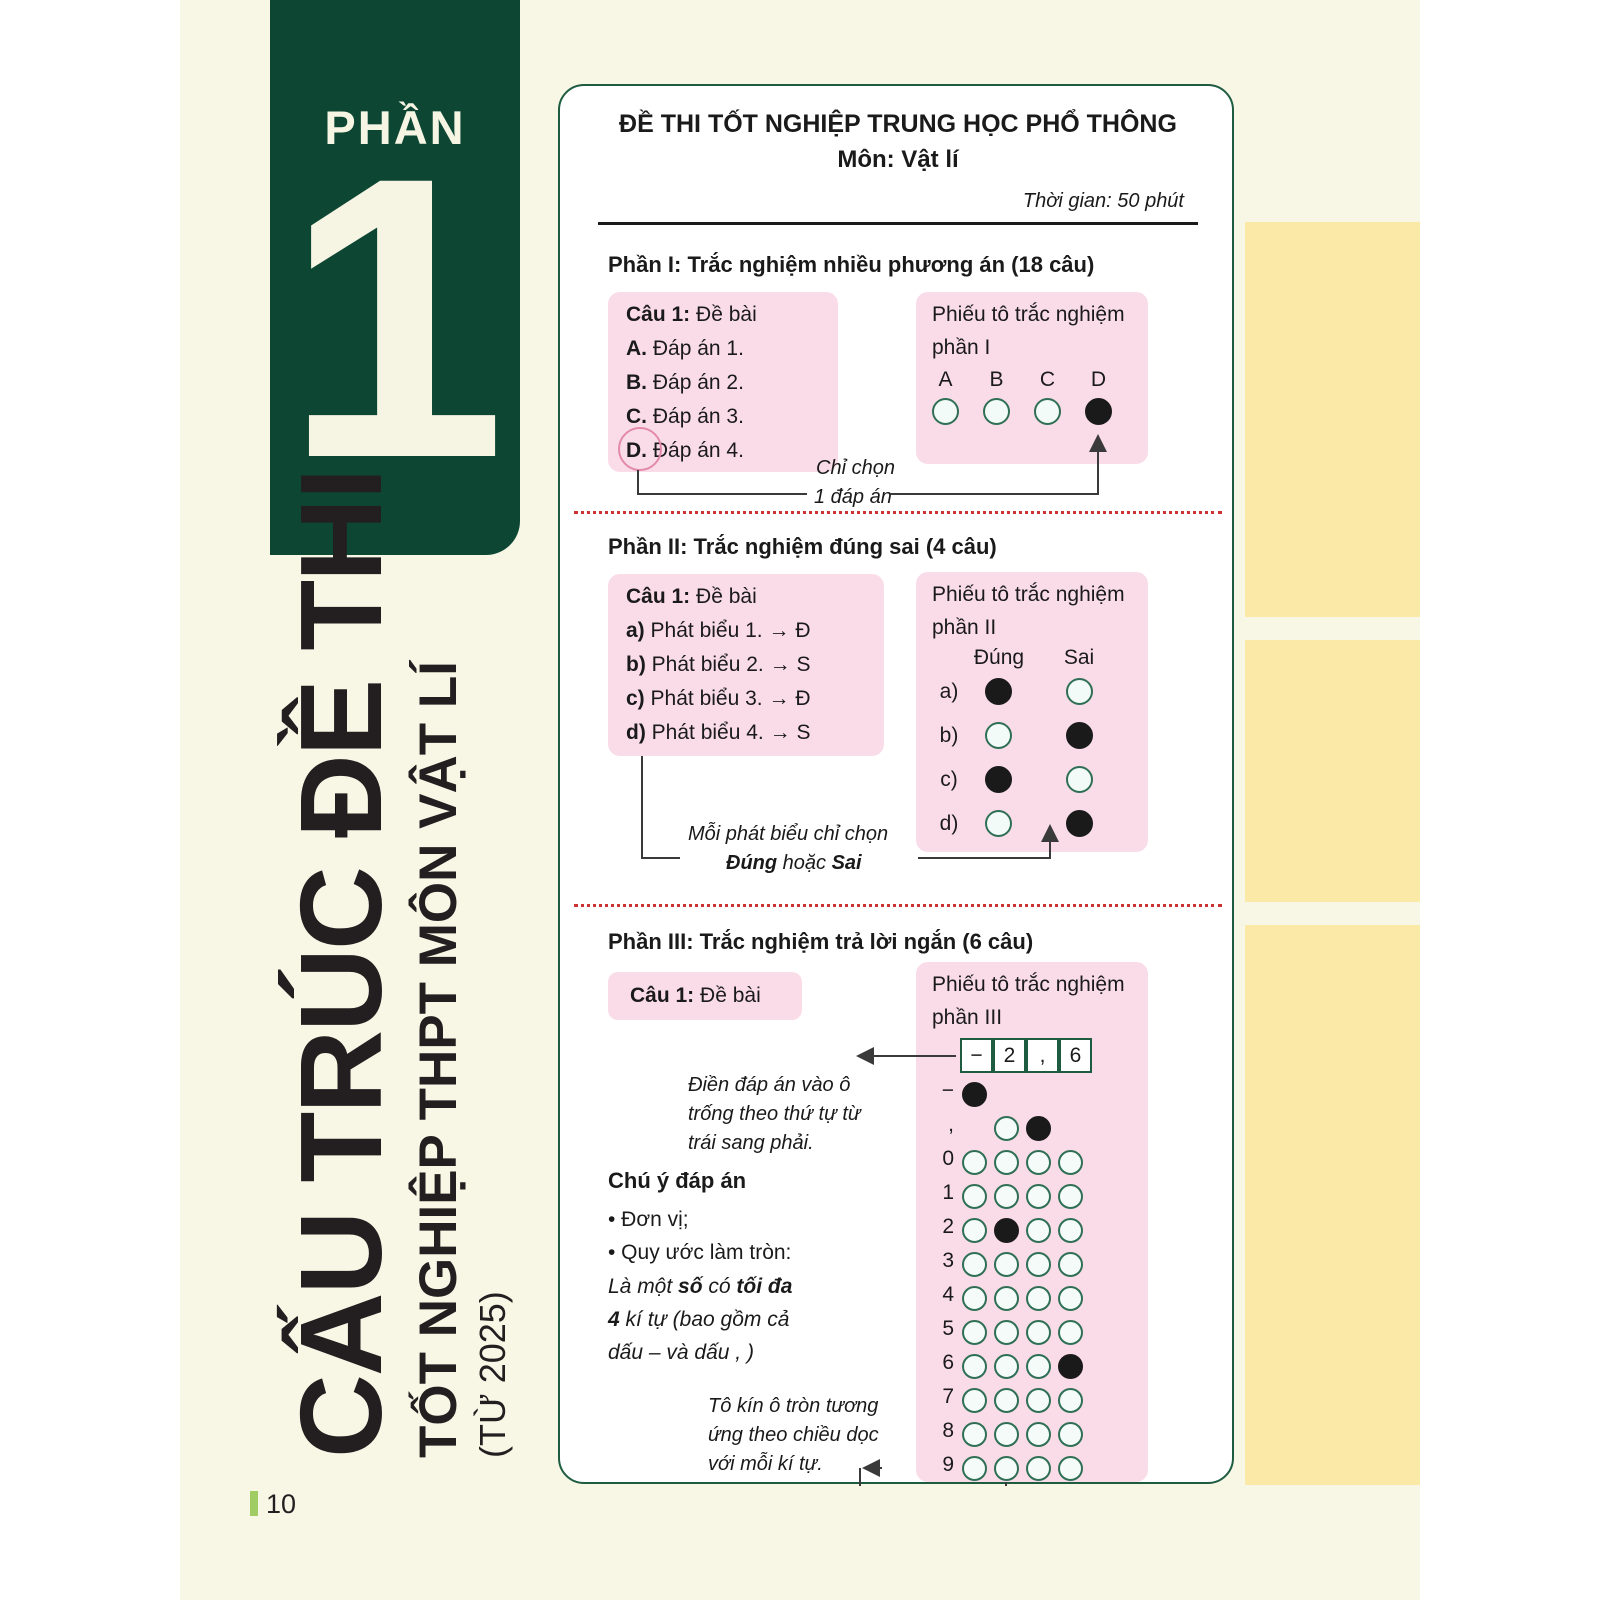 This screenshot has height=1600, width=1600. I want to click on part2-note-bold-sai: Sai, so click(846, 863).